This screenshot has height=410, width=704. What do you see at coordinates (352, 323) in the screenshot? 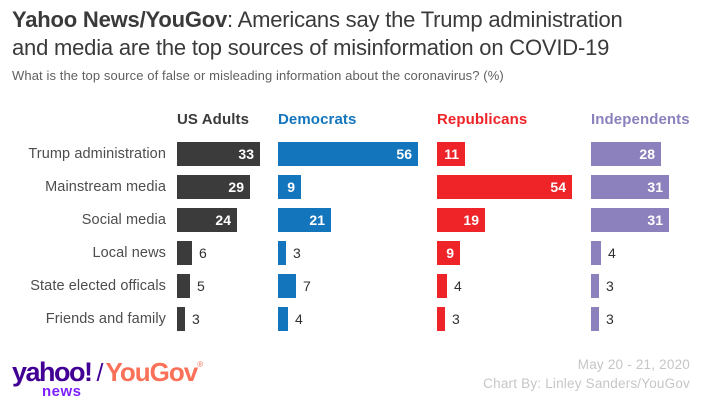
I see `row-friends-and-family: Friends and family 3 4 3 3` at bounding box center [352, 323].